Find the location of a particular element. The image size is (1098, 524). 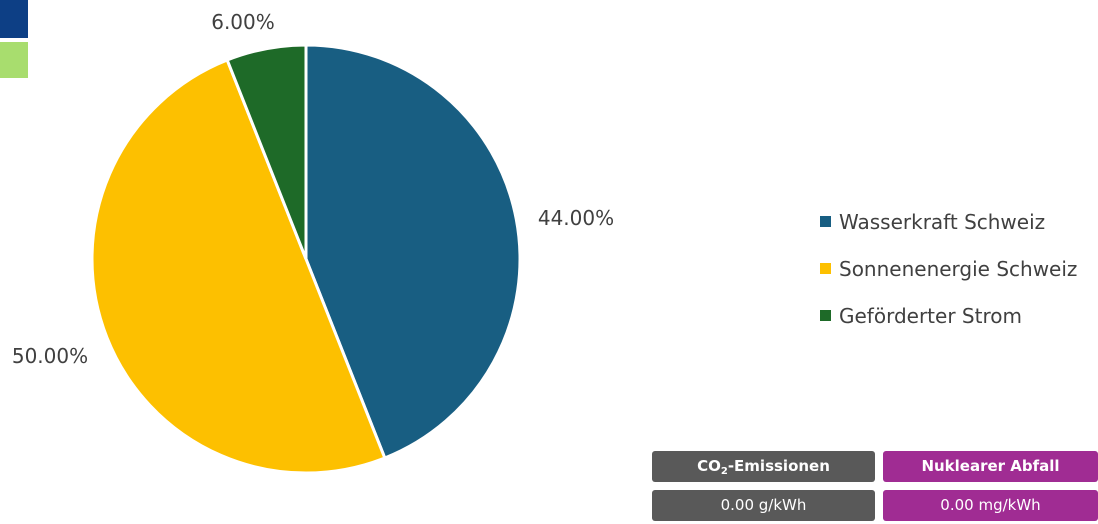

swatch-bottom is located at coordinates (14, 60).